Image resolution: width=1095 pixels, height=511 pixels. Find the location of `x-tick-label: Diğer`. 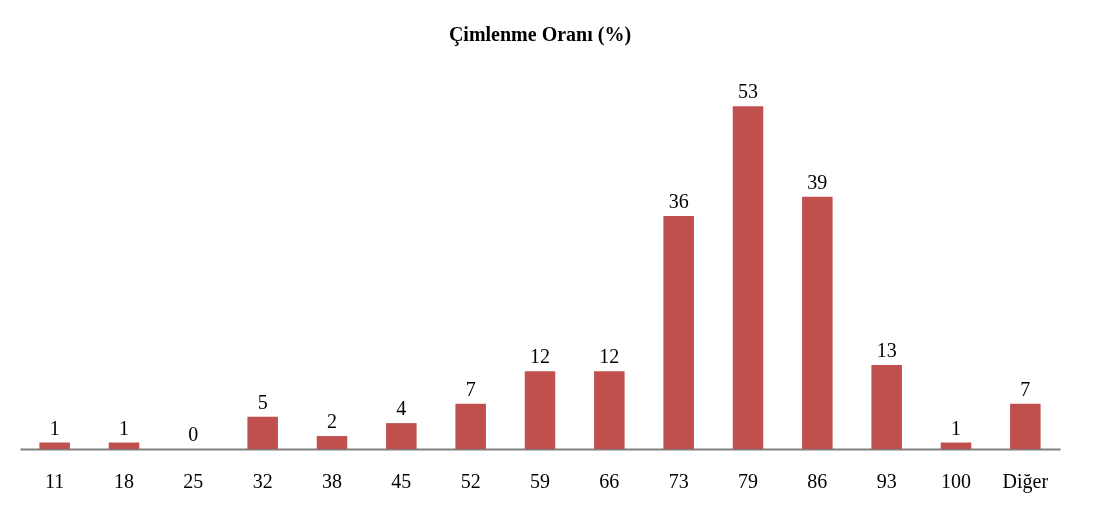

x-tick-label: Diğer is located at coordinates (1025, 481).